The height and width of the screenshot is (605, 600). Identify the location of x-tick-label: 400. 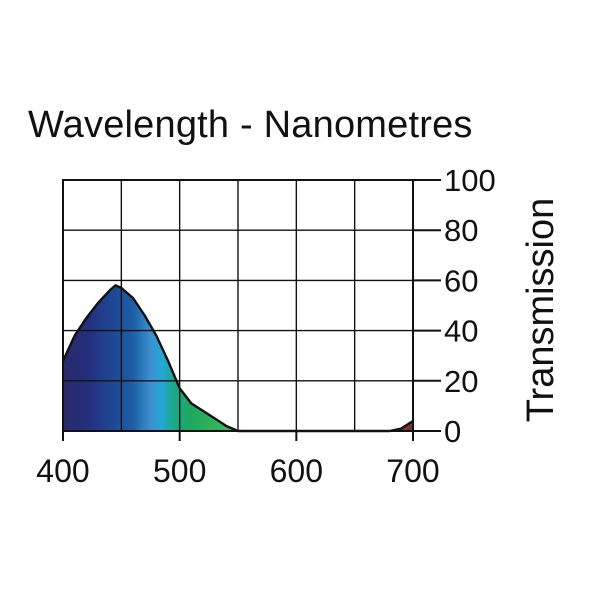
(62, 471).